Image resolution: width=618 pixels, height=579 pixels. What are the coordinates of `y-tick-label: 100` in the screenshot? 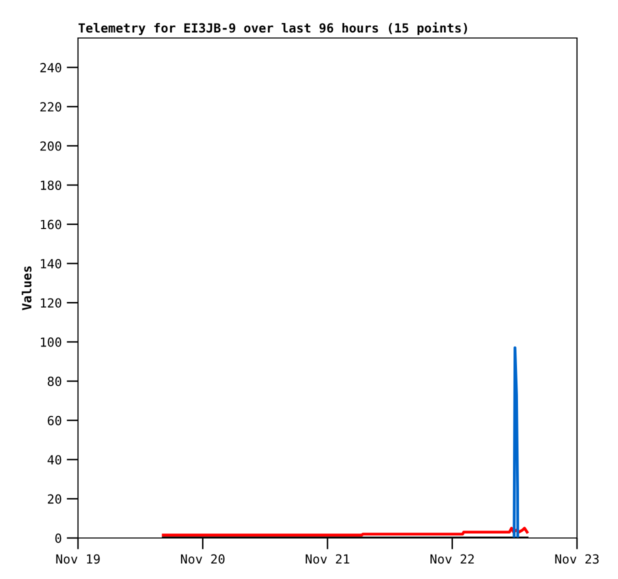 It's located at (51, 342).